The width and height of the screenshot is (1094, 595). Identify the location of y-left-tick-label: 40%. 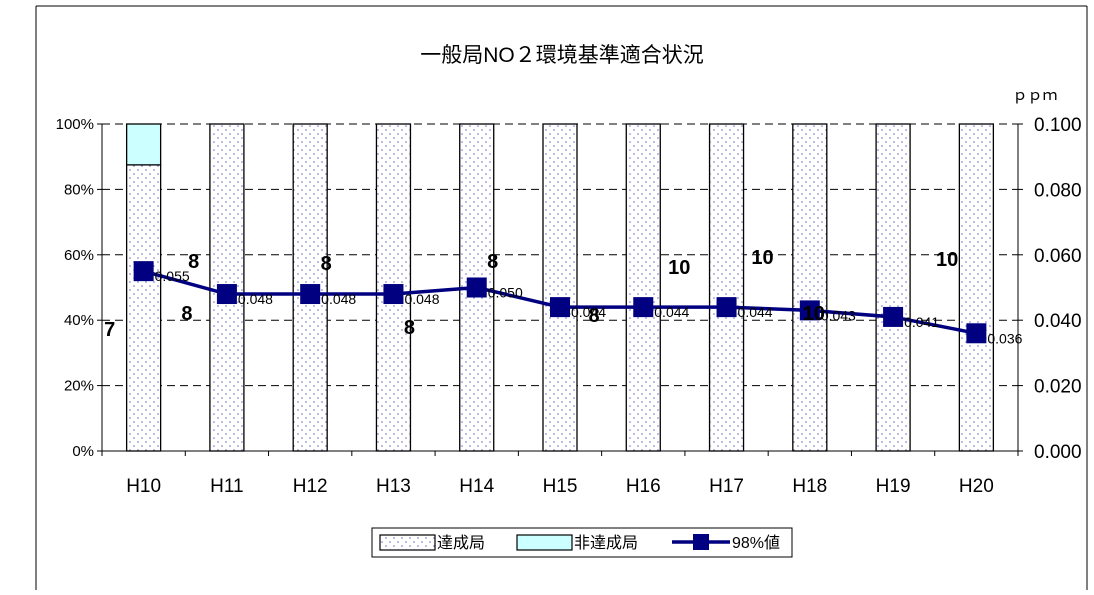
(79, 320).